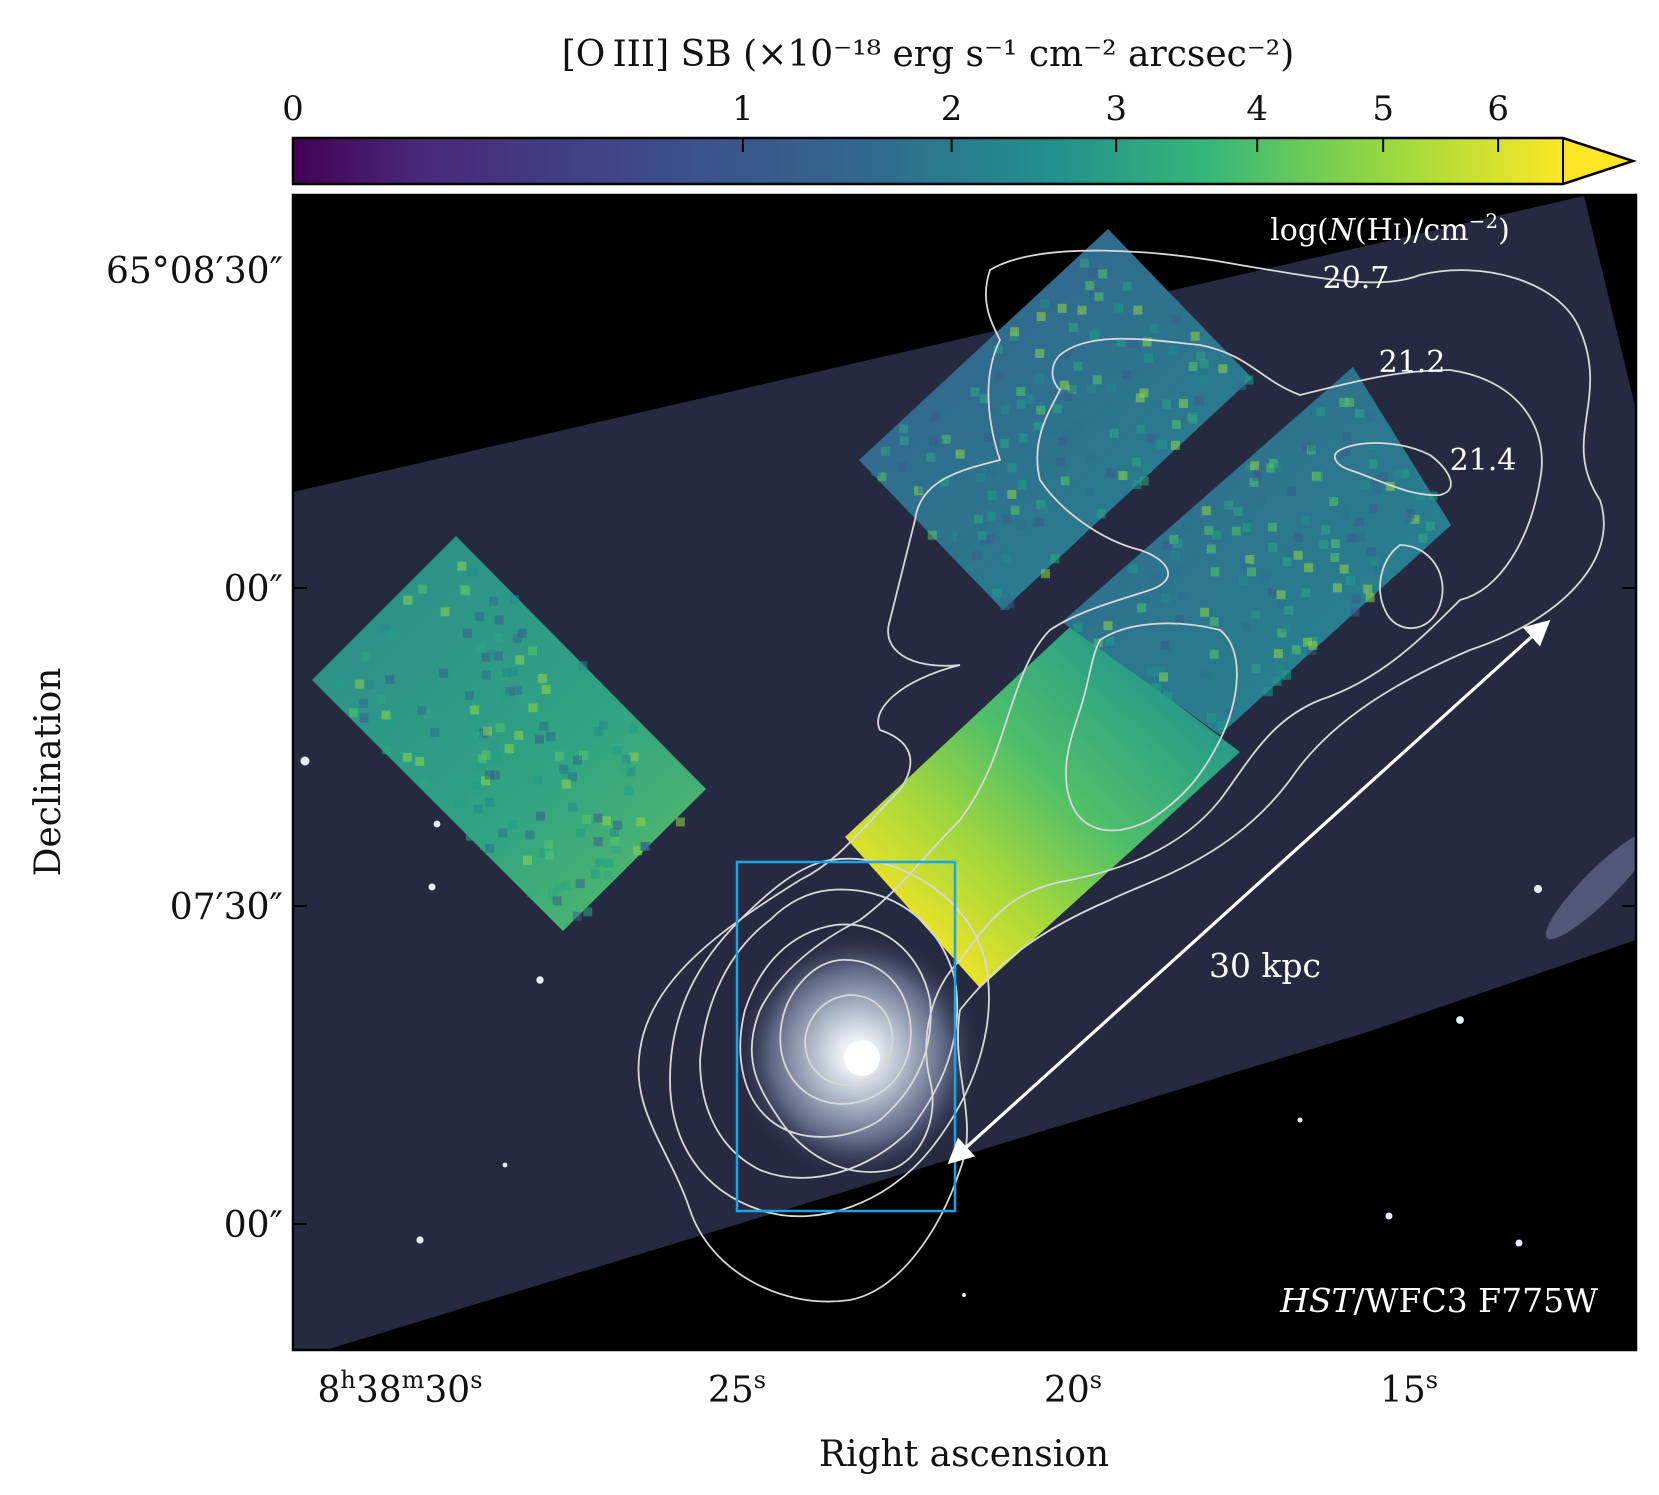  Describe the element at coordinates (1599, 161) in the screenshot. I see `colorbar-extend-arrow` at that location.